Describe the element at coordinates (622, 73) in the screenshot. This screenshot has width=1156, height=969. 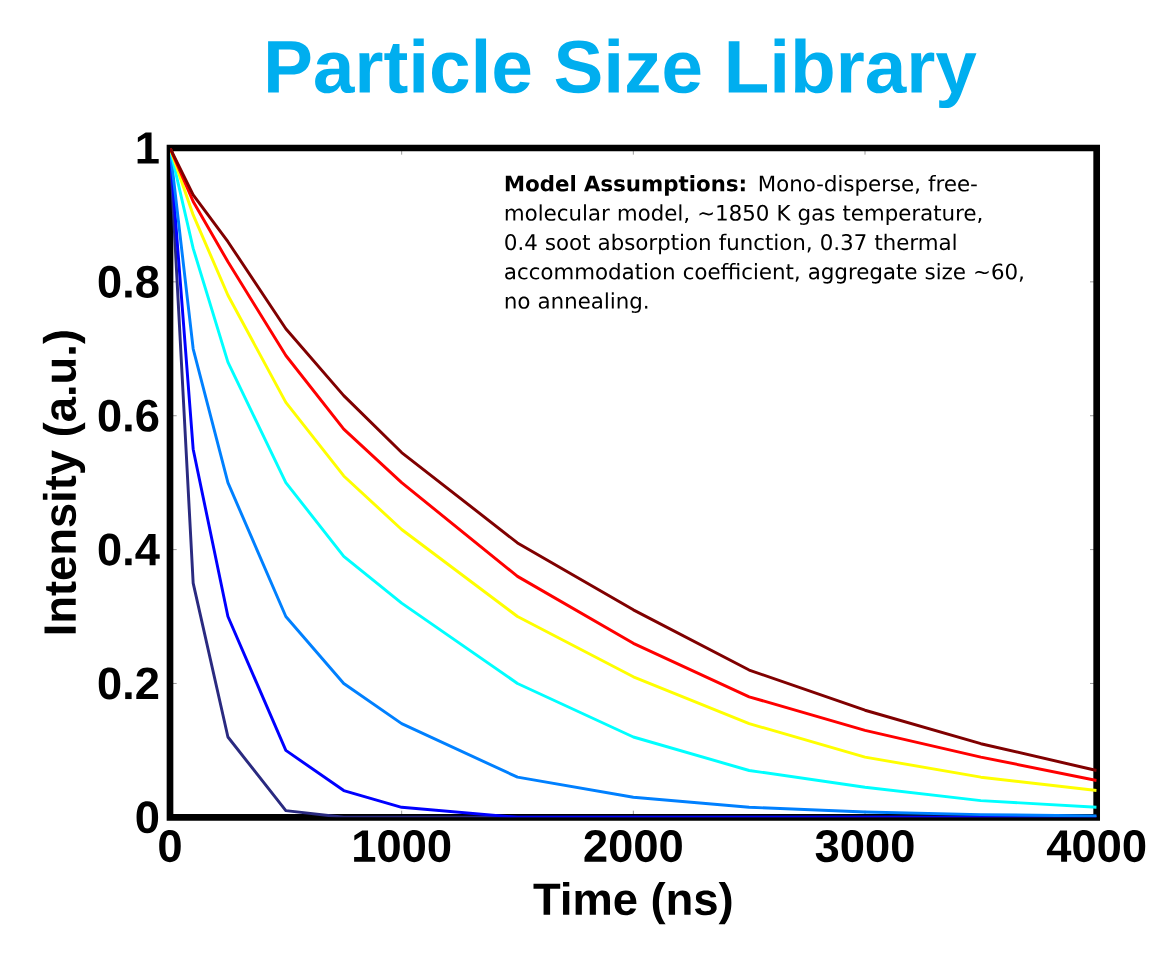
I see `chart-title: Particle Size Library` at that location.